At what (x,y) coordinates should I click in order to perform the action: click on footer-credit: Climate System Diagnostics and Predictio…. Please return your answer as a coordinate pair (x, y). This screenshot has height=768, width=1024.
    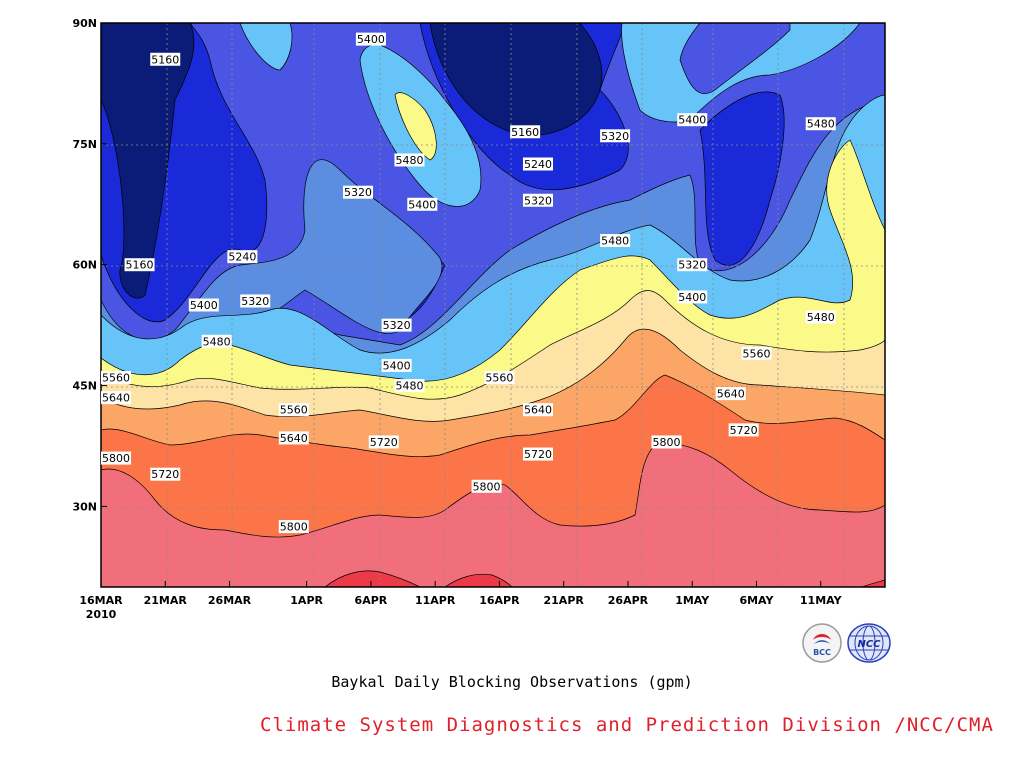
    Looking at the image, I should click on (627, 725).